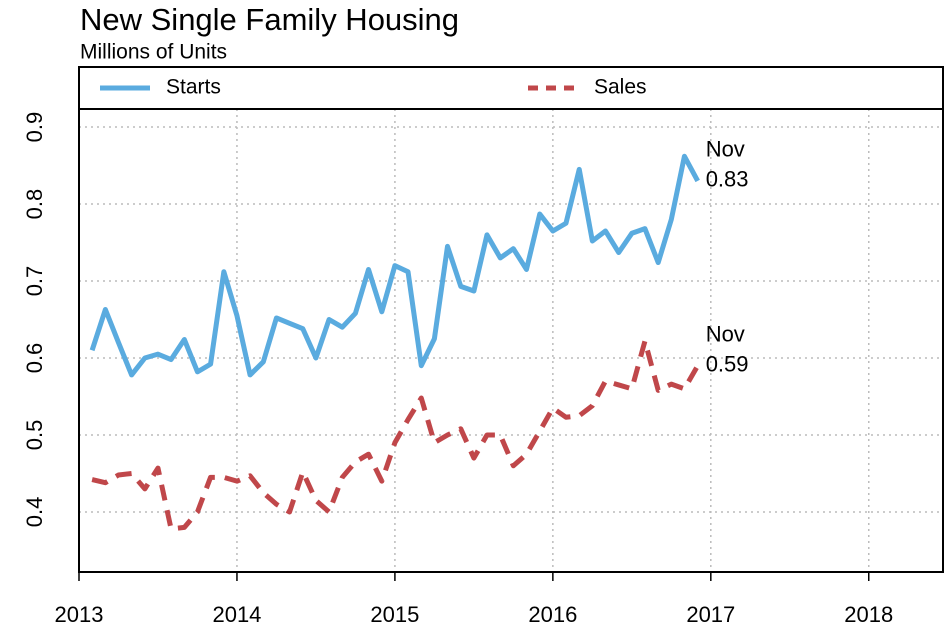  I want to click on chart-subtitle: Millions of Units, so click(153, 52).